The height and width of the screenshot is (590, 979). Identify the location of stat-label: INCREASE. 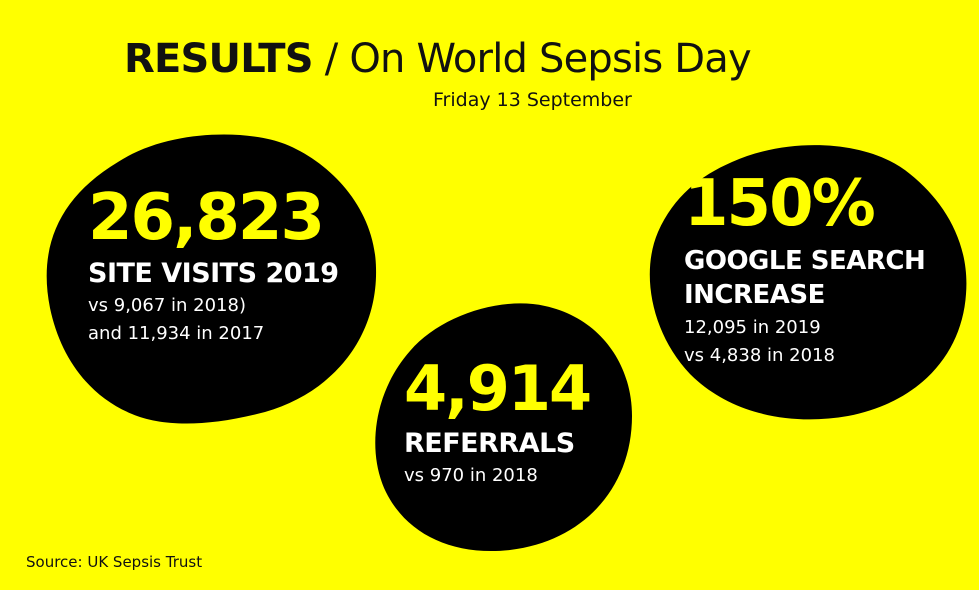
(754, 295).